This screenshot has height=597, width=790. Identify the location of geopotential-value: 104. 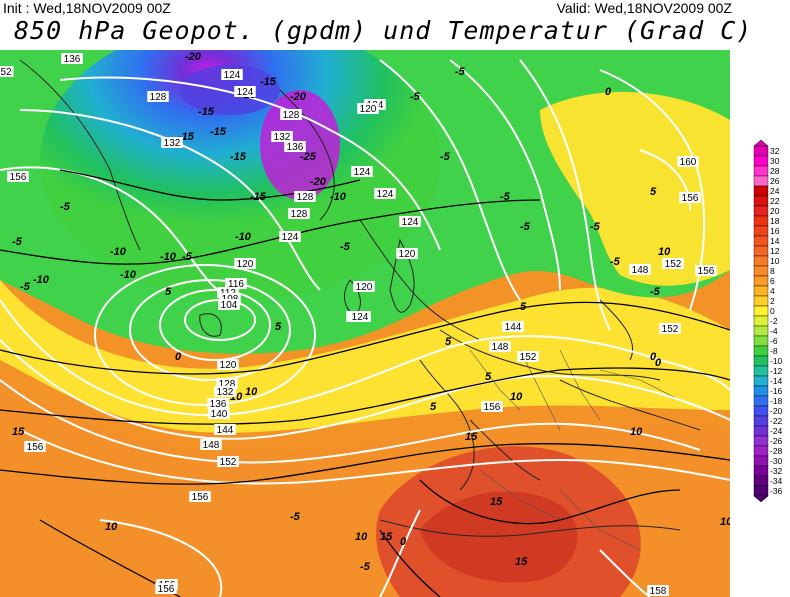
(229, 305).